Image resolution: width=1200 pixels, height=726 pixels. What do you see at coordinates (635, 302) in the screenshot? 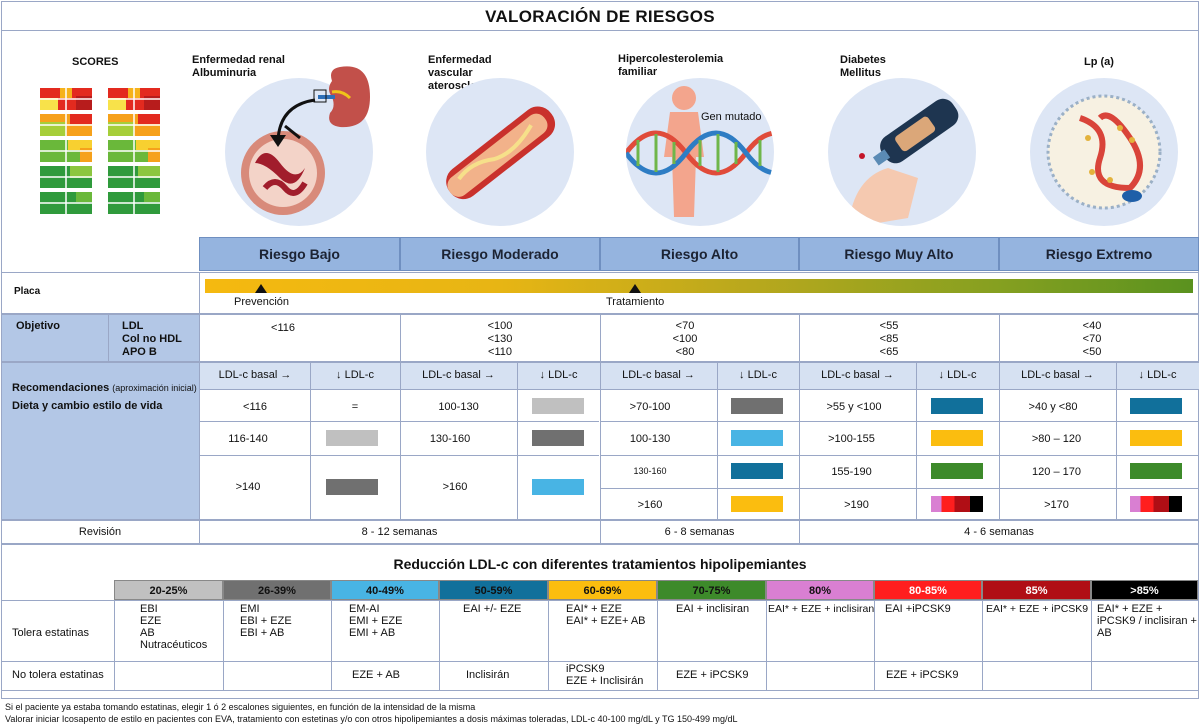
I see `tratamiento-label: Tratamiento` at bounding box center [635, 302].